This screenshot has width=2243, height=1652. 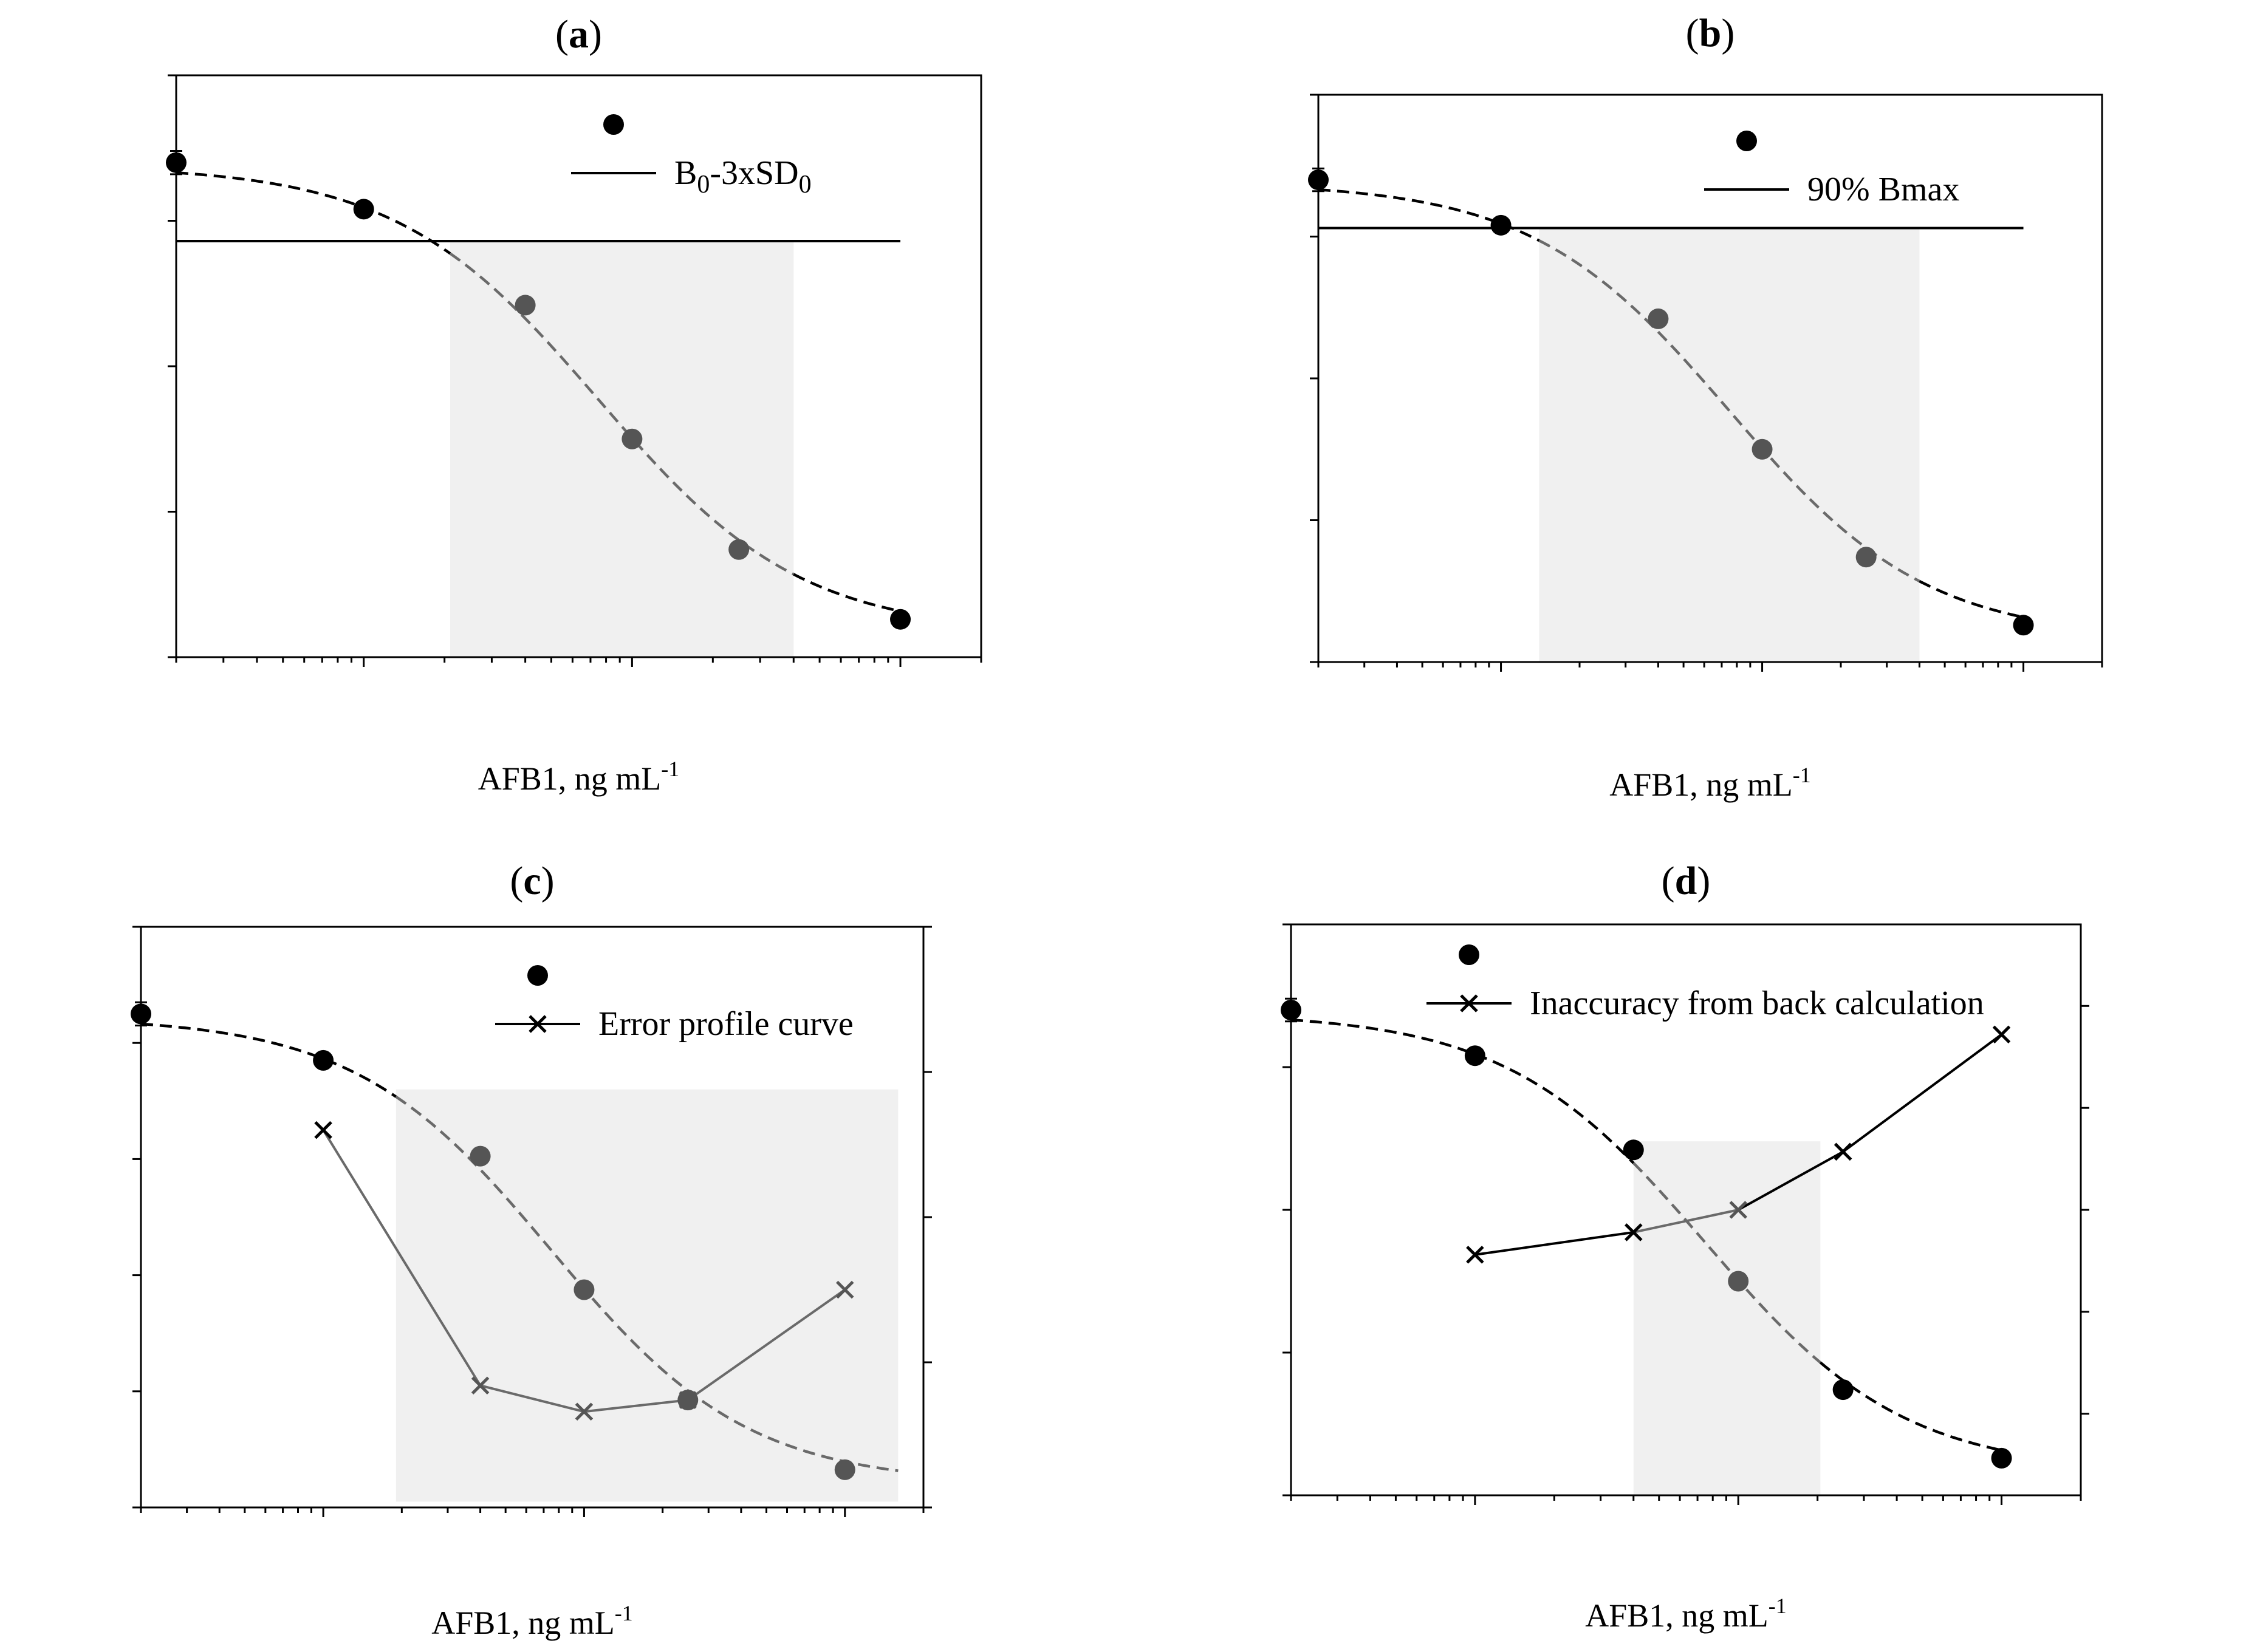 What do you see at coordinates (1705, 983) in the screenshot?
I see `legend: Inaccuracy from back calculation` at bounding box center [1705, 983].